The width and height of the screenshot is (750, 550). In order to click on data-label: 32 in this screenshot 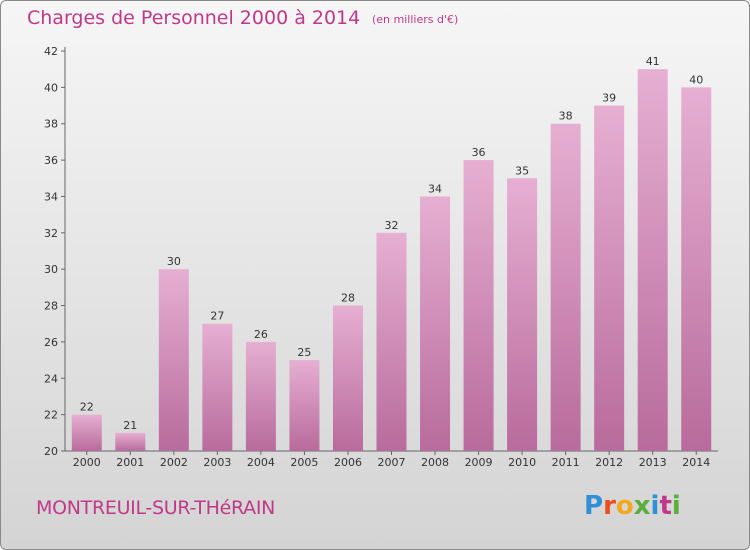, I will do `click(392, 225)`.